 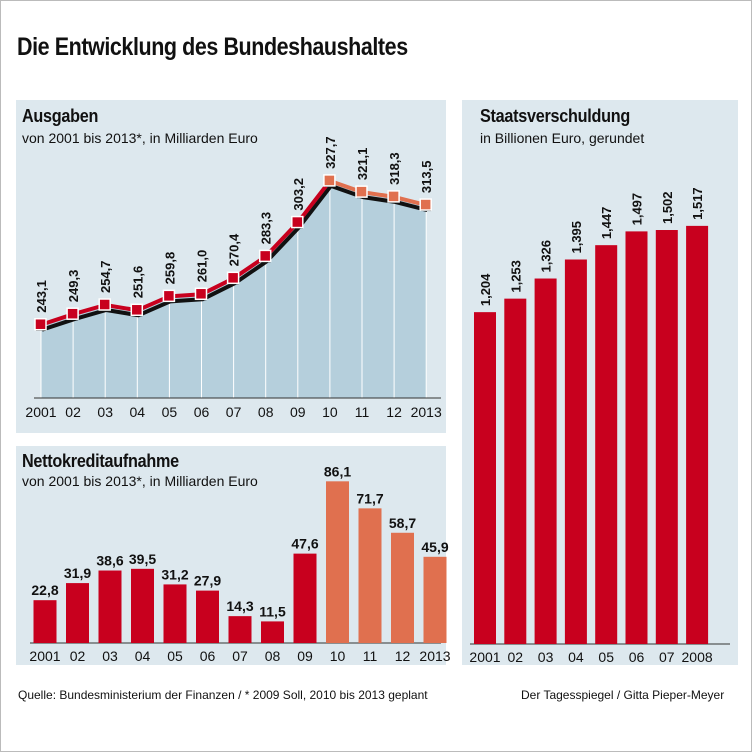 I want to click on ausgaben-tick-label: 03, so click(x=105, y=412).